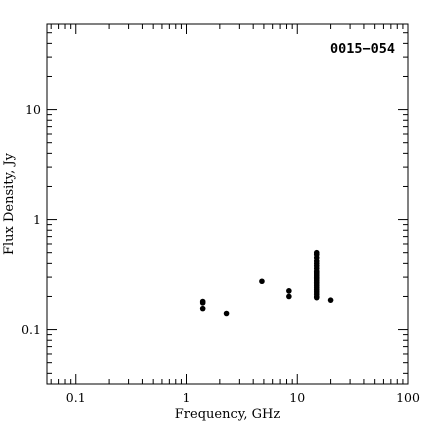 The height and width of the screenshot is (431, 431). Describe the element at coordinates (408, 397) in the screenshot. I see `x-tick-label: 100` at that location.